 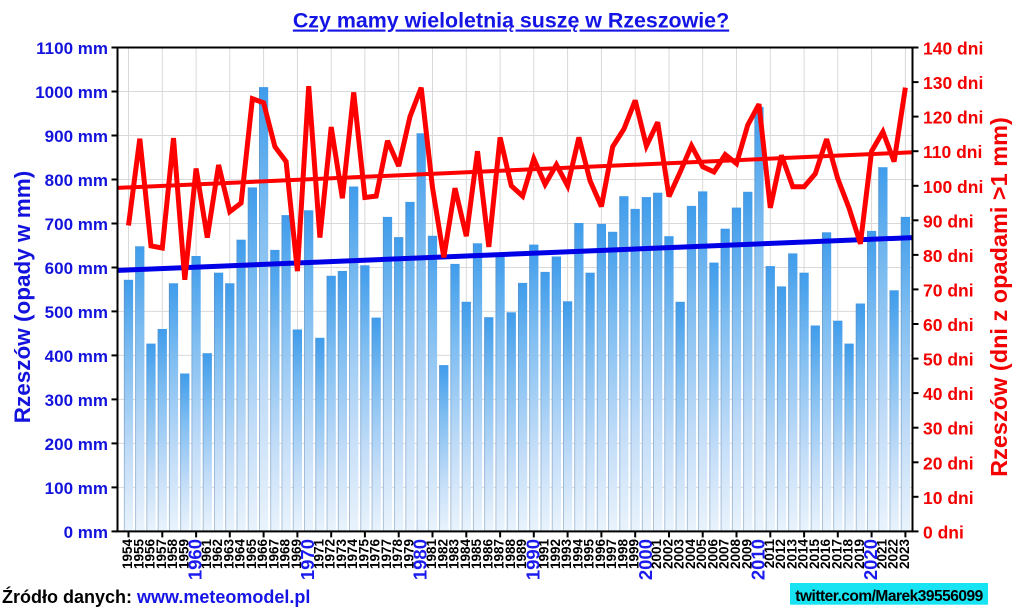 What do you see at coordinates (262, 554) in the screenshot?
I see `svg-text: 1966` at bounding box center [262, 554].